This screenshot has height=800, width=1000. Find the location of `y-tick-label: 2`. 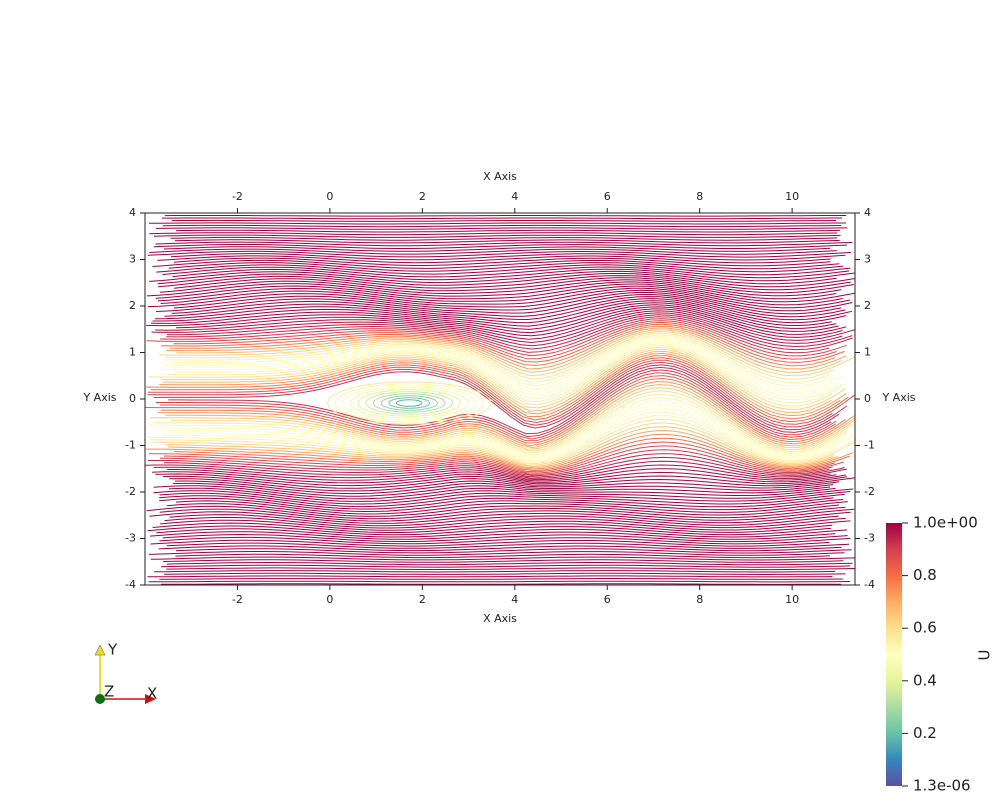

y-tick-label: 2 is located at coordinates (132, 305).